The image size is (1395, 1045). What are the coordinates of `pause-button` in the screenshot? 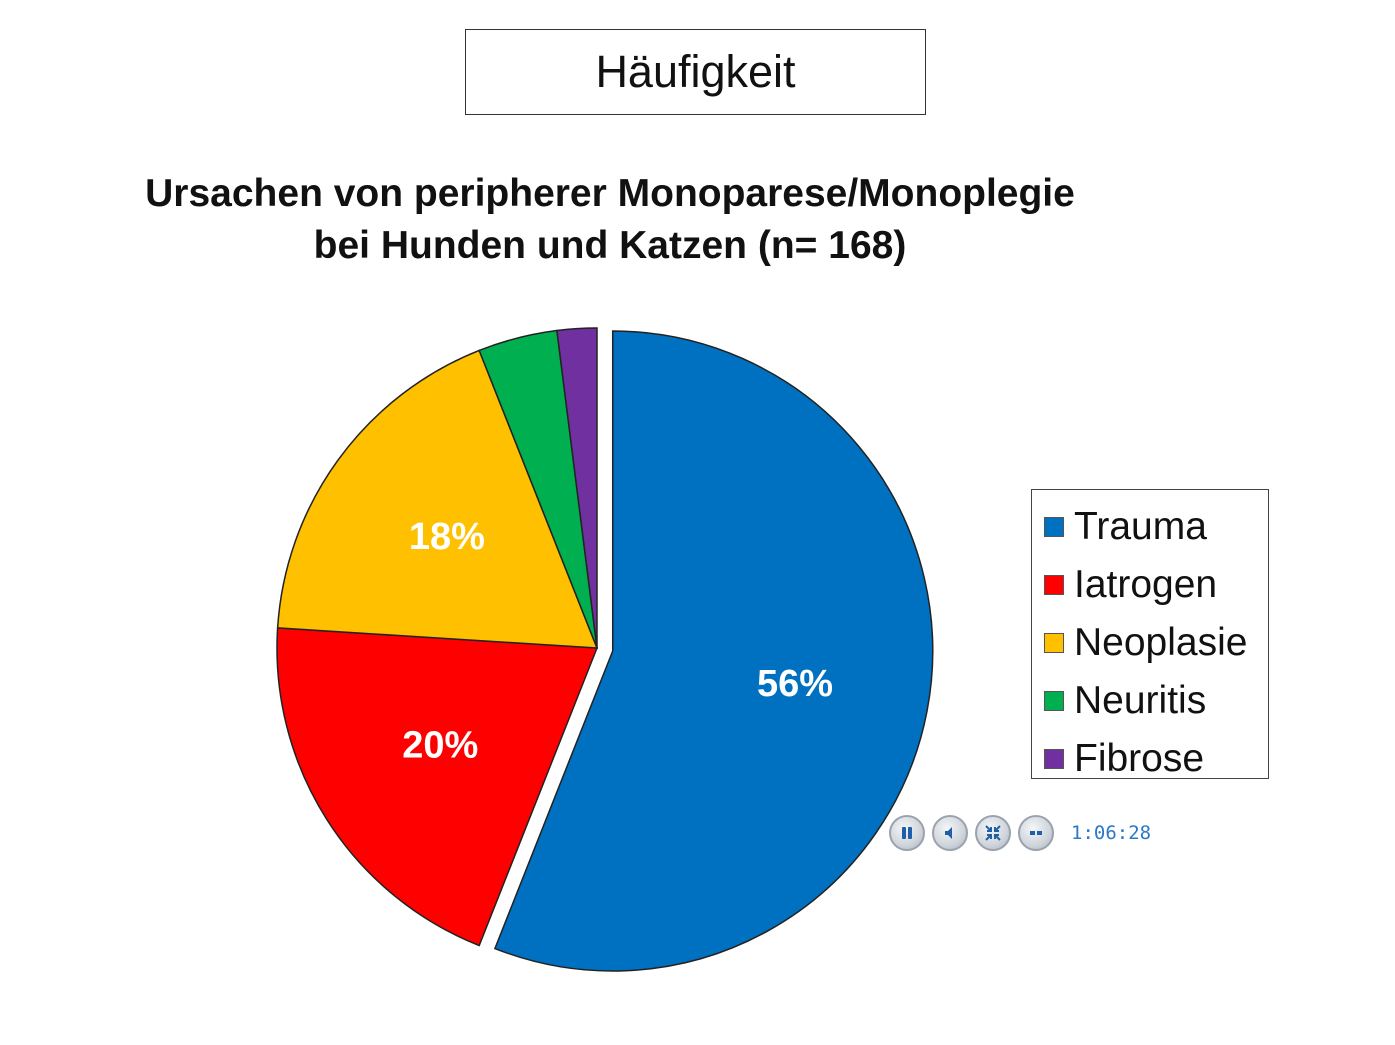 It's located at (907, 833).